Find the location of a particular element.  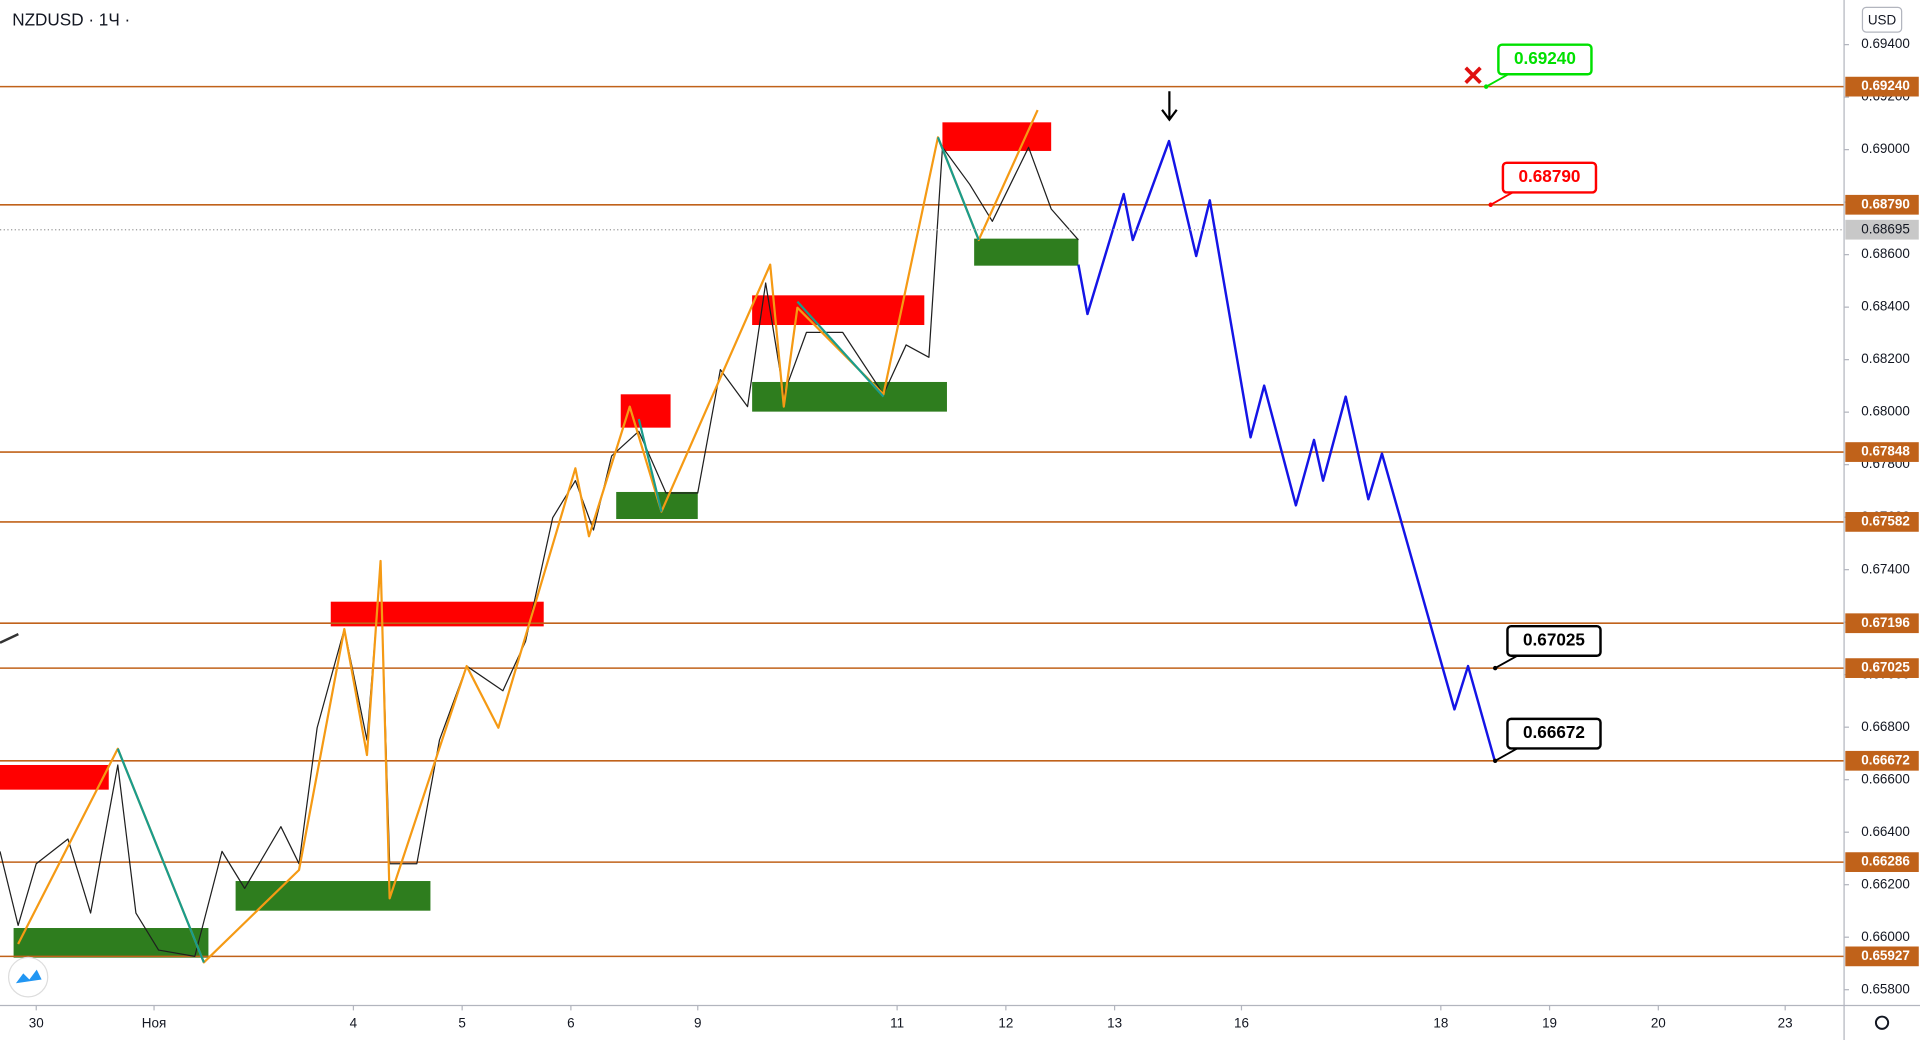

level-tag-label: 0.67848 is located at coordinates (1885, 451).